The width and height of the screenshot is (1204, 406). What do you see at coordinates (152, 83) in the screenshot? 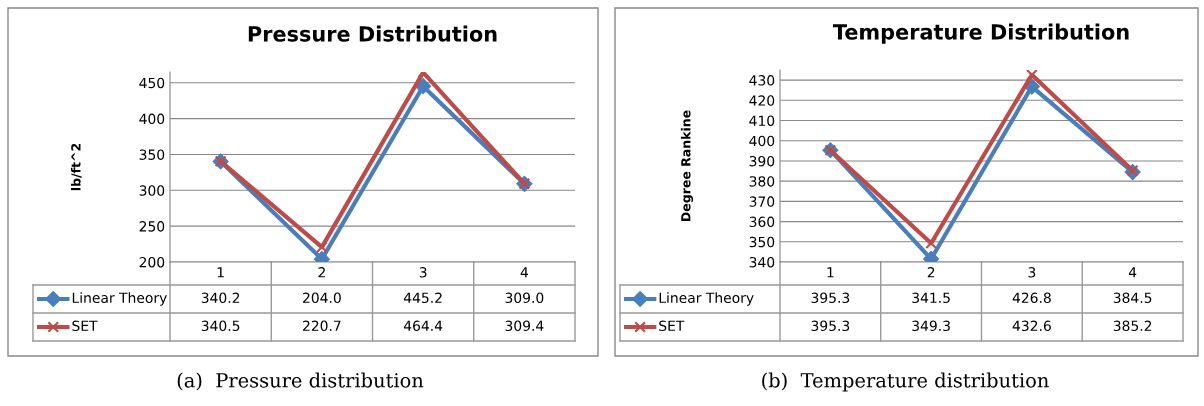
I see `y-tick-label: 450` at bounding box center [152, 83].